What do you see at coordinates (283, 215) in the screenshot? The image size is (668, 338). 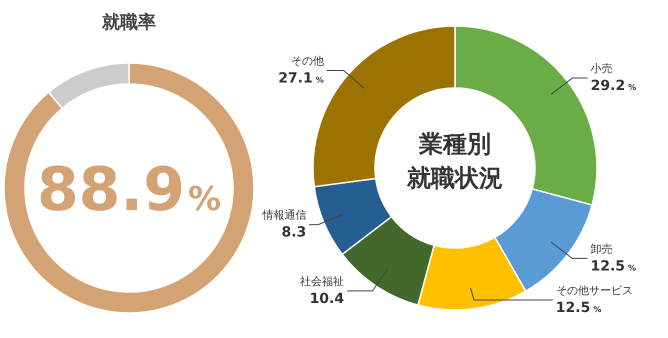 I see `slice-label: 情報通信` at bounding box center [283, 215].